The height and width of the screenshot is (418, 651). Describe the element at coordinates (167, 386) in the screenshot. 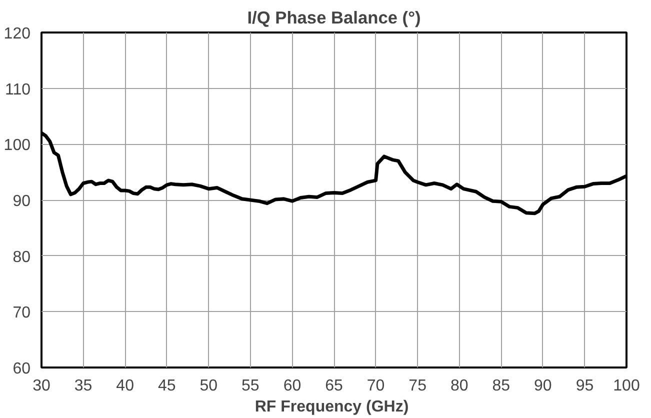

I see `x-tick-label: 45` at that location.